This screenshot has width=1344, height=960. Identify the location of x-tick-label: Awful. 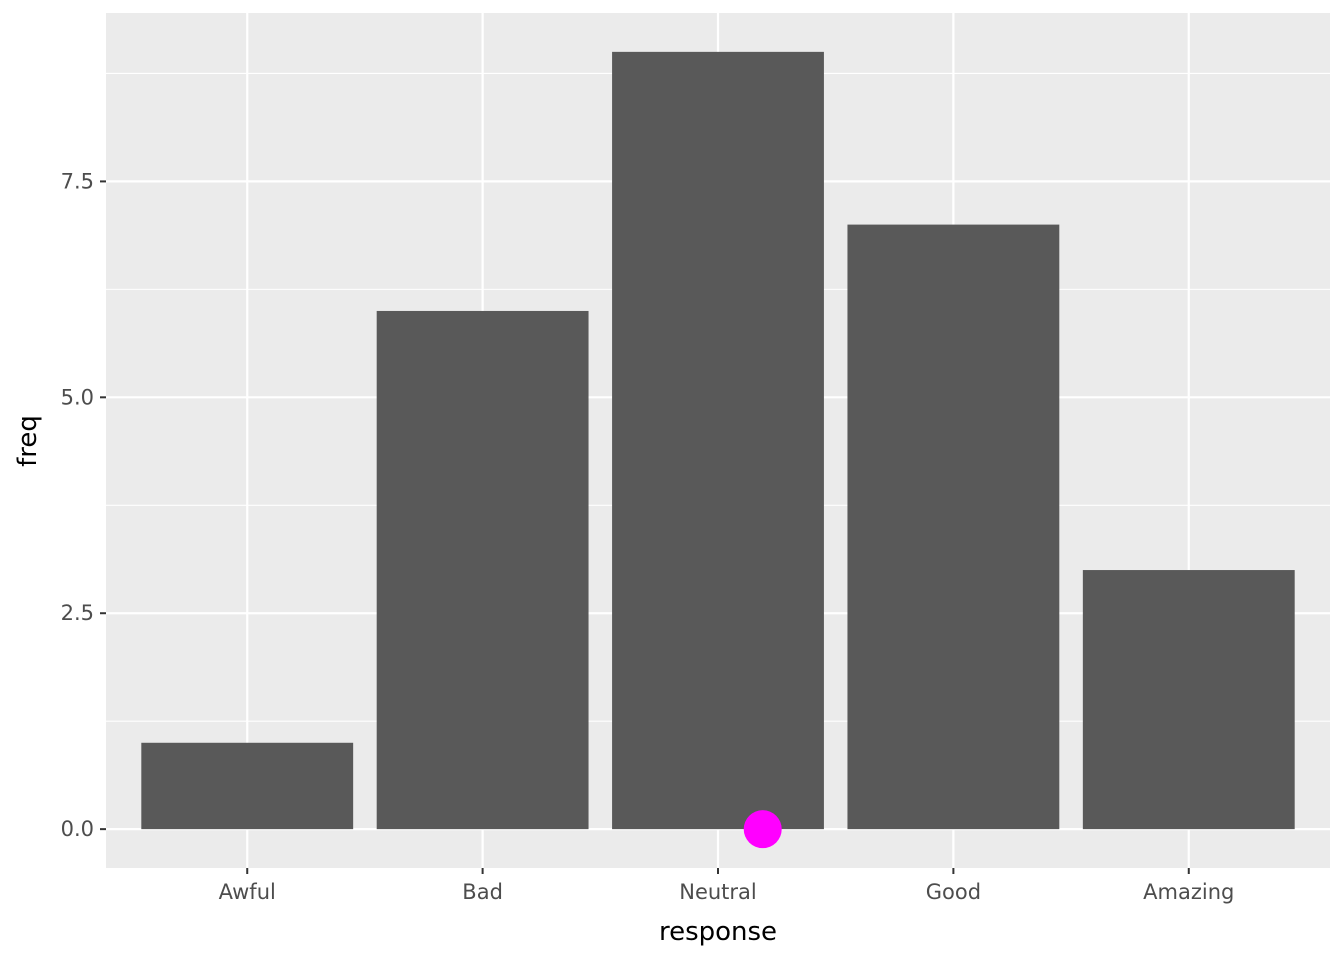
(247, 892).